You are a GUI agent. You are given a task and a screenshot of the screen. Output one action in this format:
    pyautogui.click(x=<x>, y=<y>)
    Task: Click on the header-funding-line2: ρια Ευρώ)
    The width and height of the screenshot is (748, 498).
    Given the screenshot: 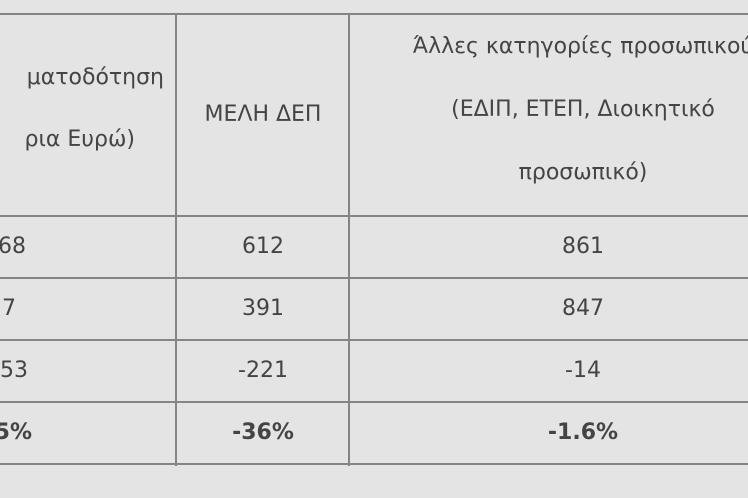 What is the action you would take?
    pyautogui.click(x=79, y=139)
    